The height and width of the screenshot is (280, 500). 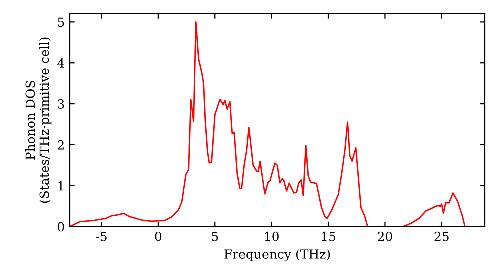 What do you see at coordinates (61, 63) in the screenshot?
I see `y-tick-label: 4` at bounding box center [61, 63].